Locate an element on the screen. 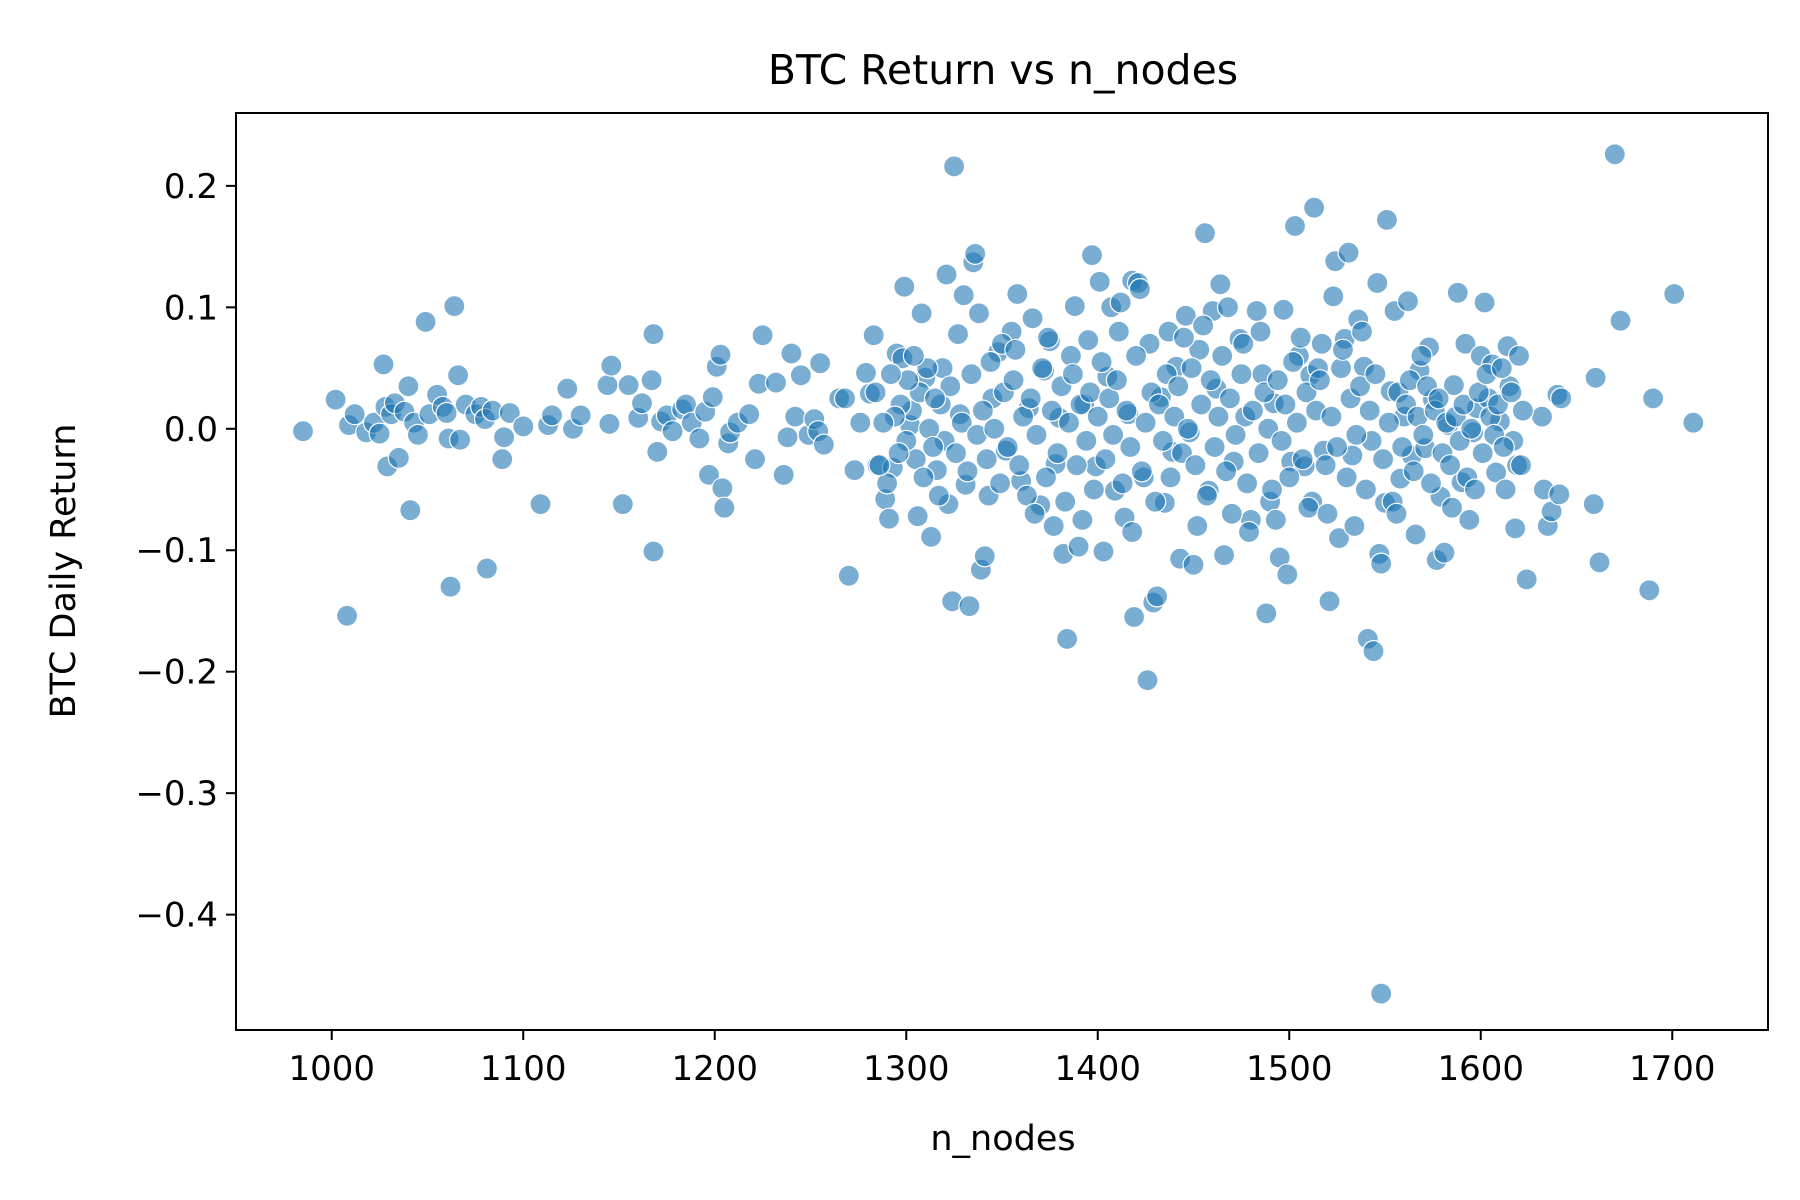 Image resolution: width=1800 pixels, height=1200 pixels. y-tick-label: −0.2 is located at coordinates (176, 673).